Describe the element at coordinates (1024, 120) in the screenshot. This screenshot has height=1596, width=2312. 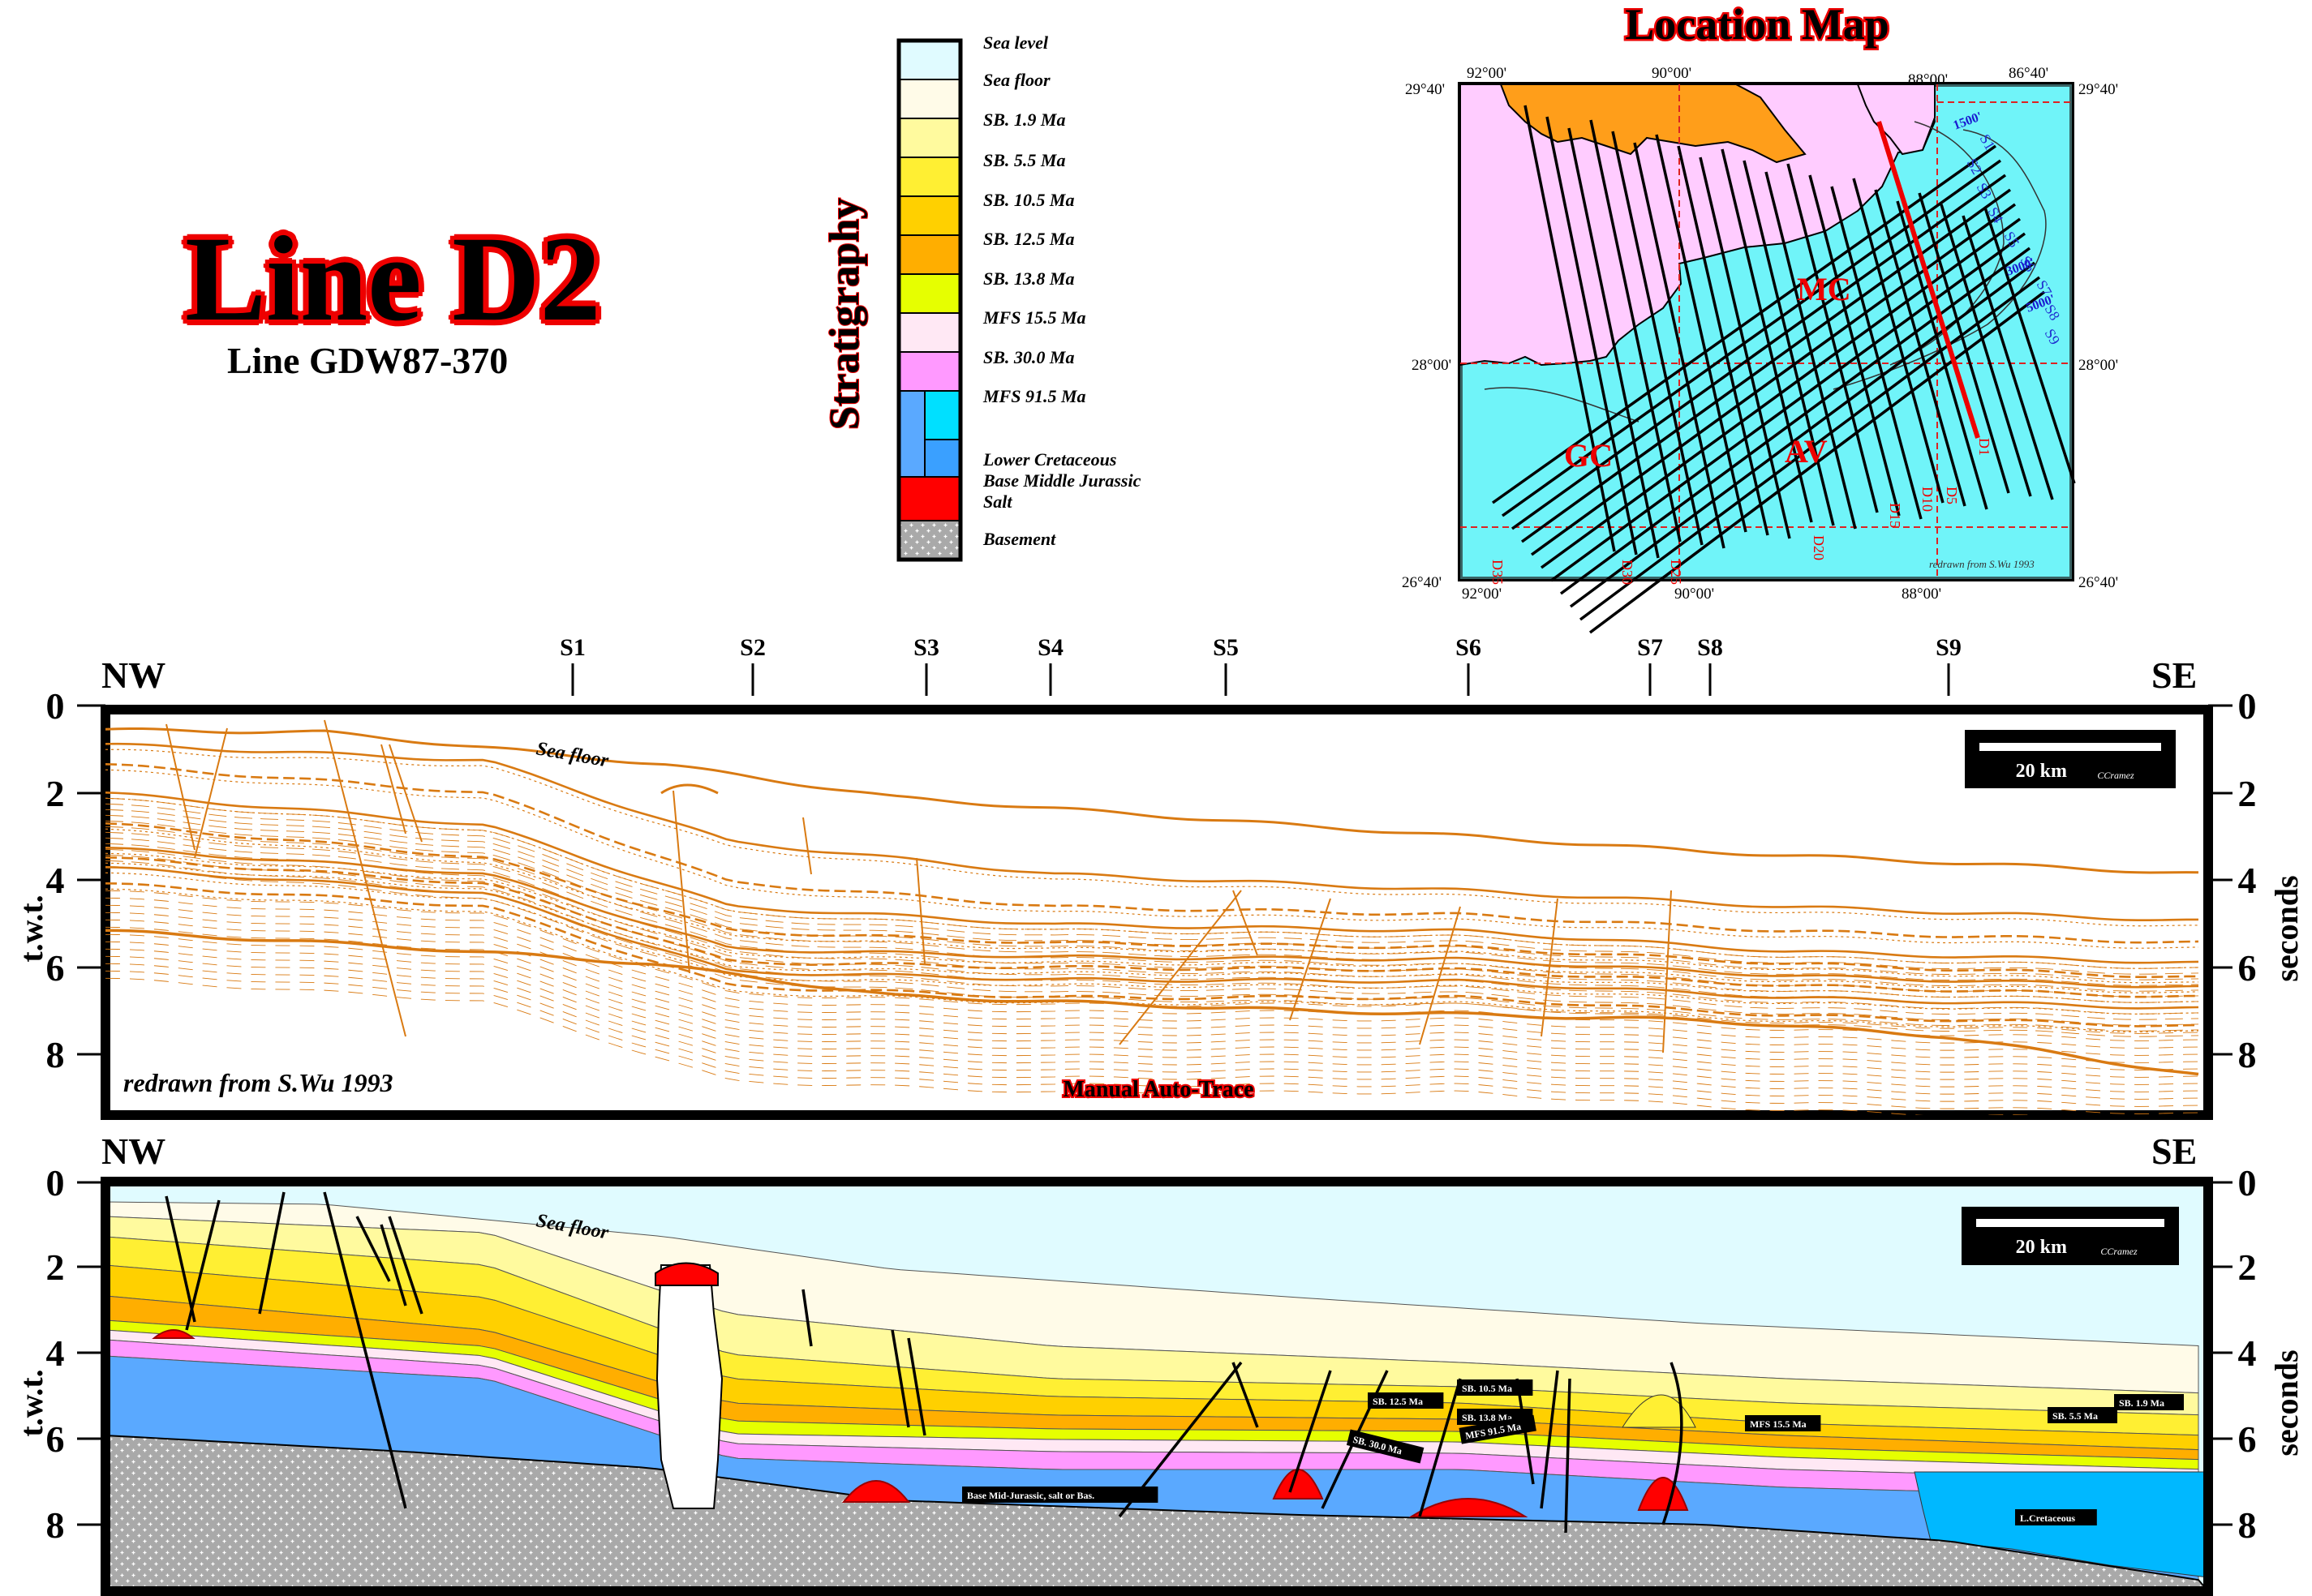
I see `legend-label: SB. 1.9 Ma` at that location.